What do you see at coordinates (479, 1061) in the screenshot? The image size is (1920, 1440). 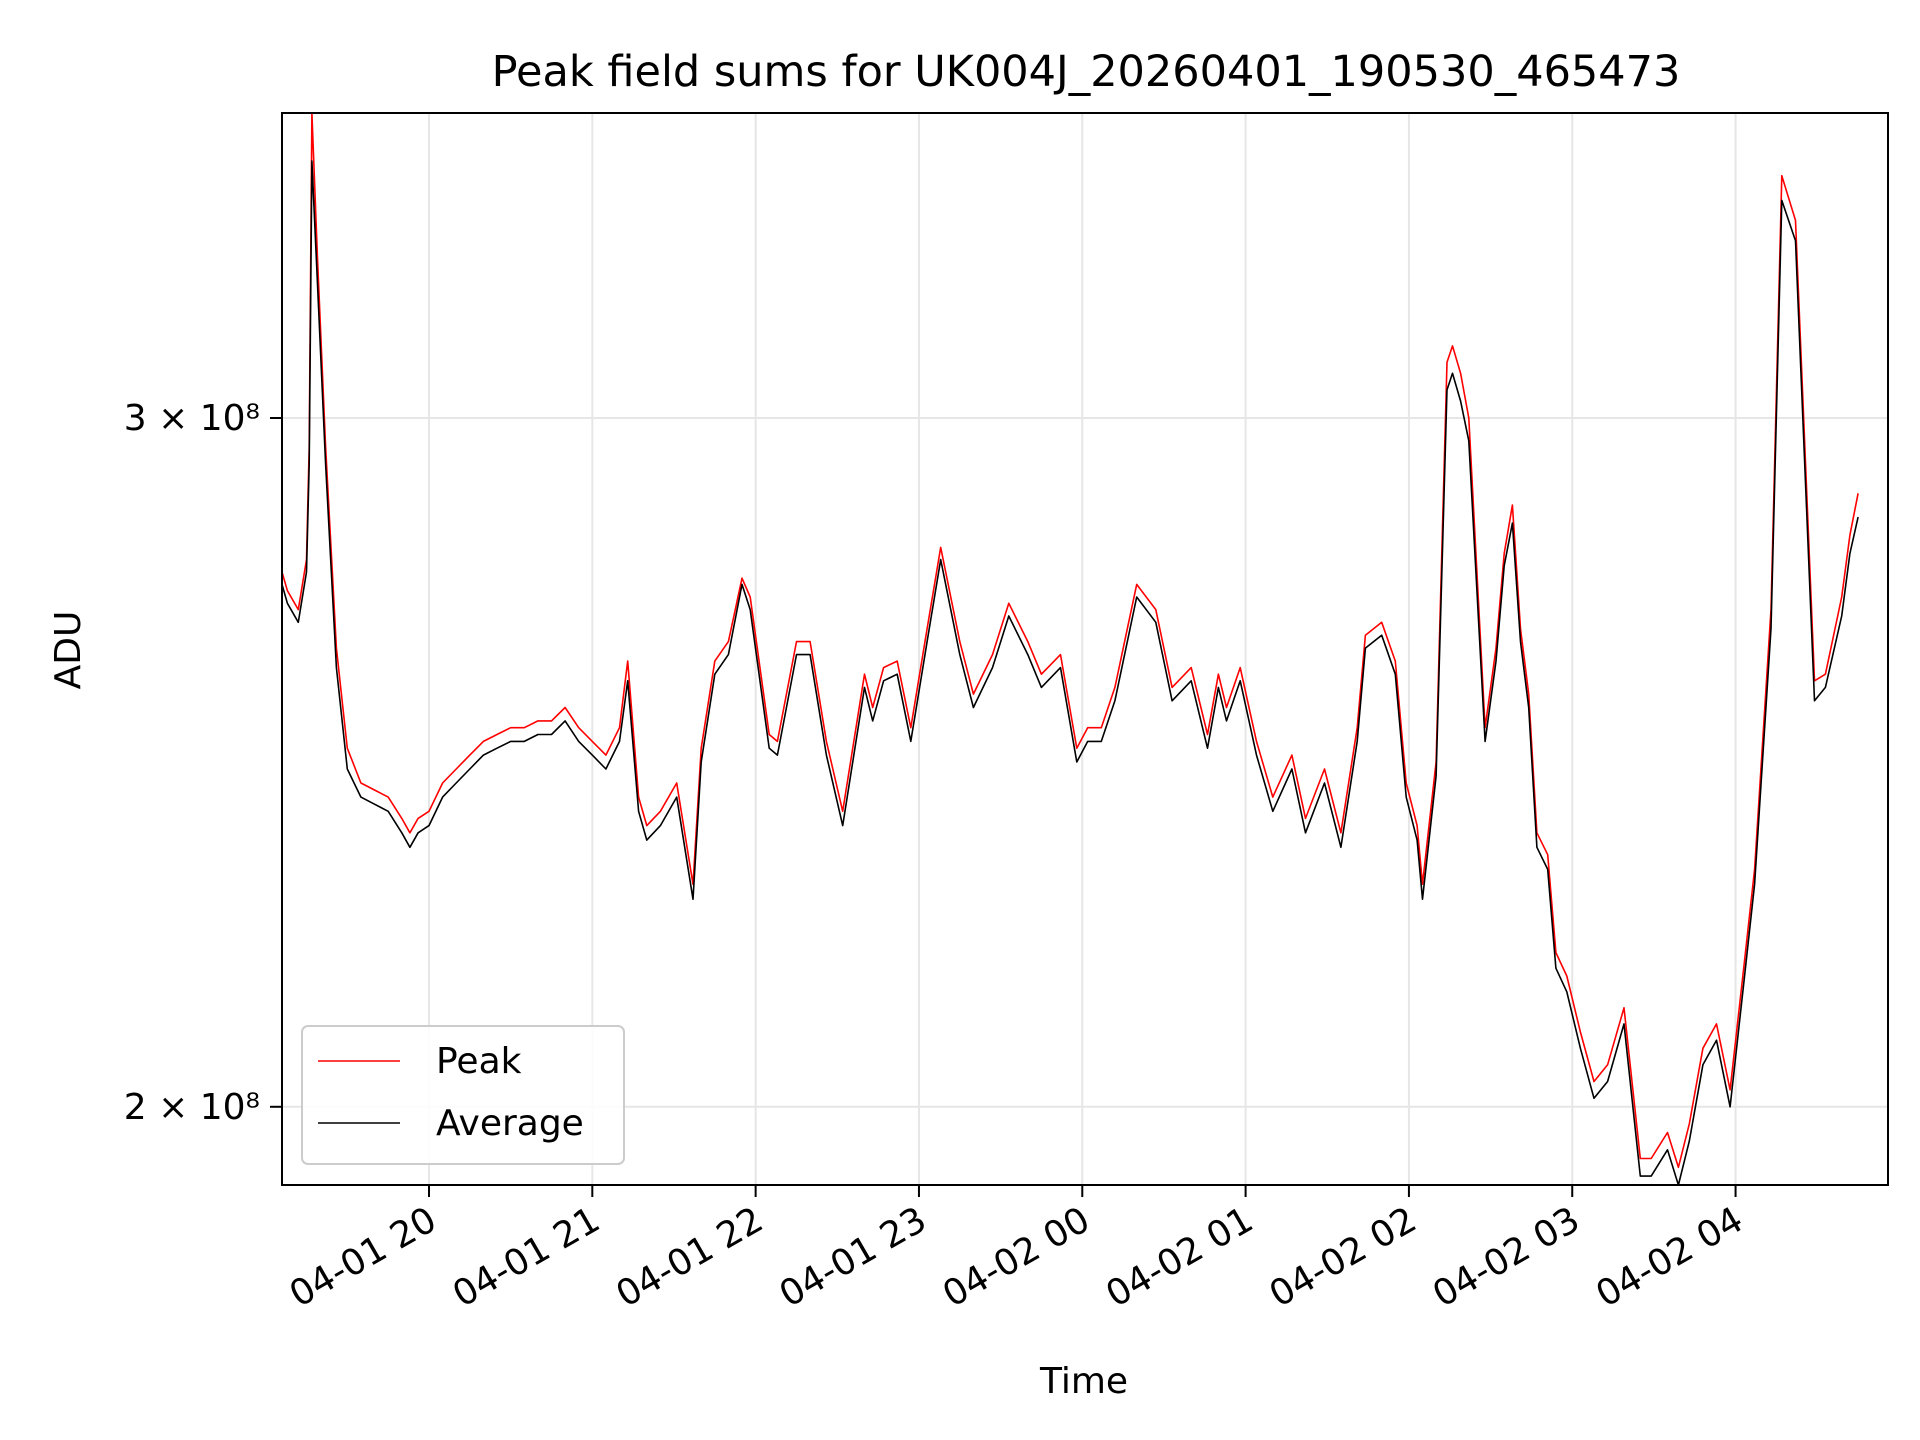 I see `legend-label-peak: Peak` at bounding box center [479, 1061].